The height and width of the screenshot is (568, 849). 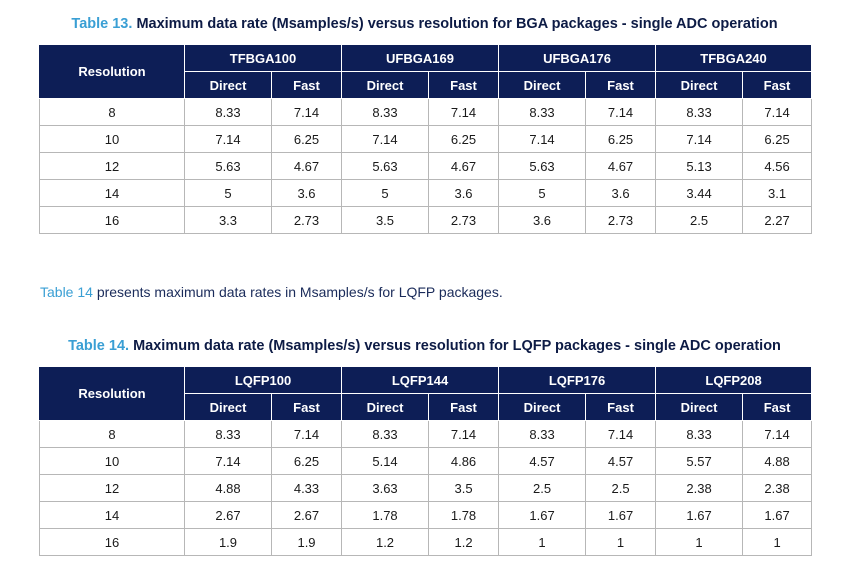 I want to click on table-row: 16 1.9 1.9 1.2 1.2 1 1 1 1, so click(x=426, y=542).